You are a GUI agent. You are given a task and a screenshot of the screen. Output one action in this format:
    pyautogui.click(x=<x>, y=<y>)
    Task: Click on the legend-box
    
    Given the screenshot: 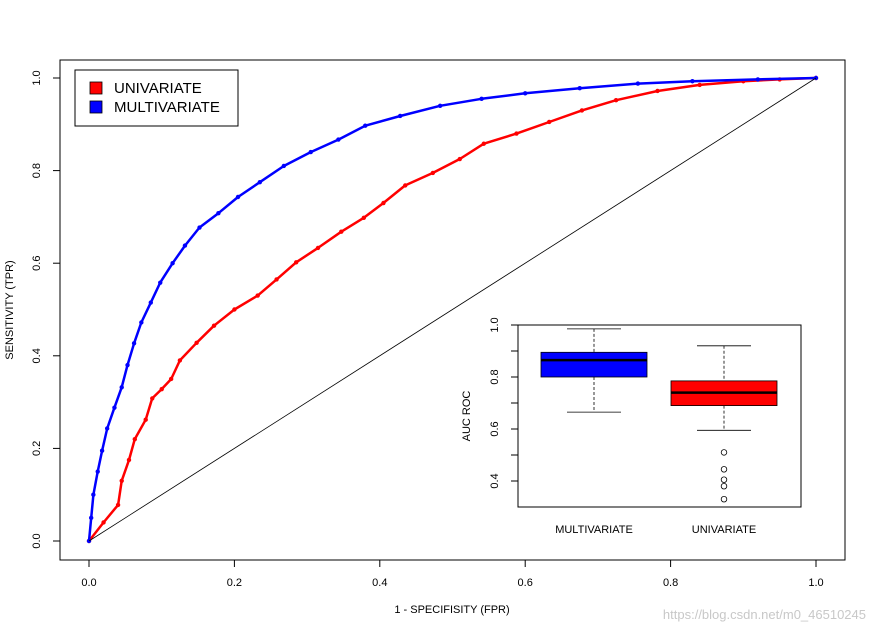 What is the action you would take?
    pyautogui.click(x=156, y=98)
    